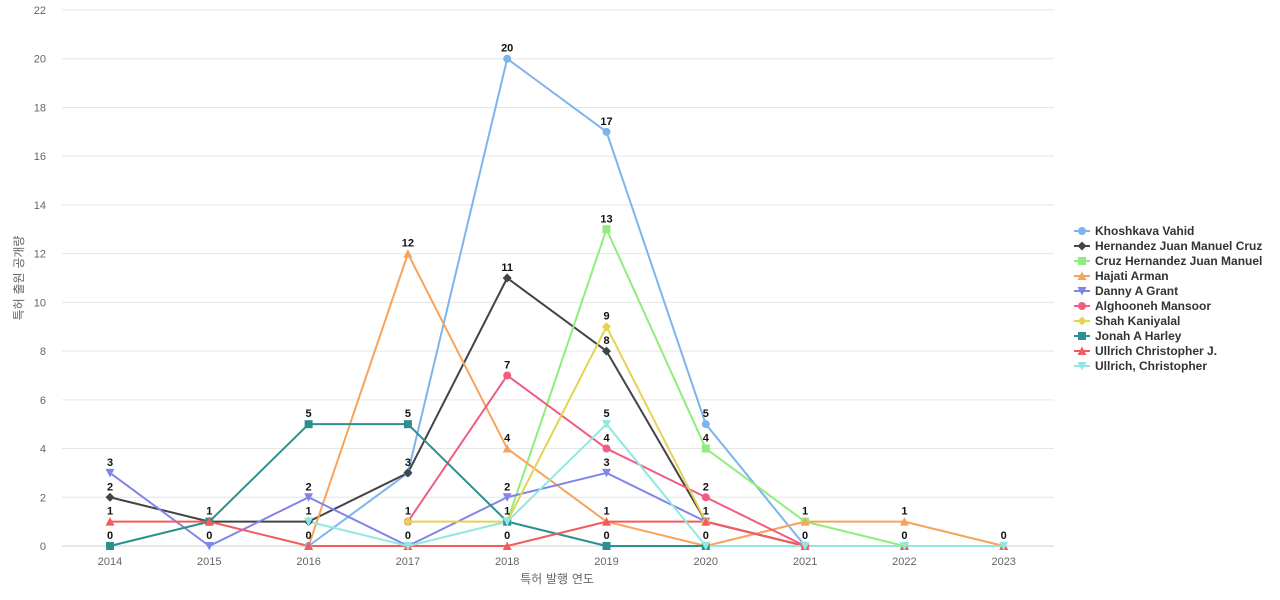  What do you see at coordinates (43, 450) in the screenshot?
I see `y-tick-label: 4` at bounding box center [43, 450].